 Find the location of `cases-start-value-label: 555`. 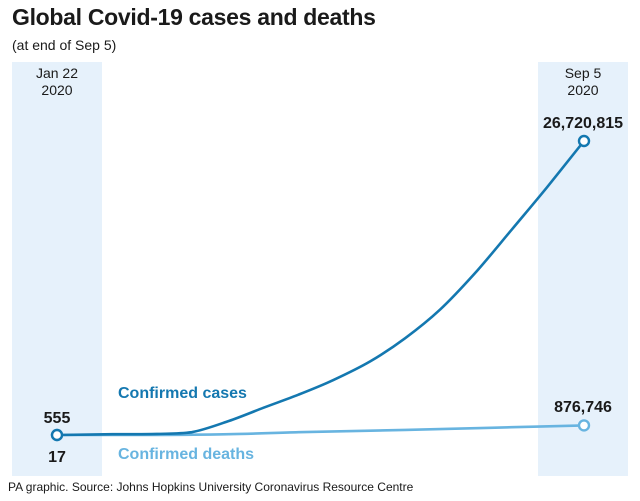

cases-start-value-label: 555 is located at coordinates (57, 418).